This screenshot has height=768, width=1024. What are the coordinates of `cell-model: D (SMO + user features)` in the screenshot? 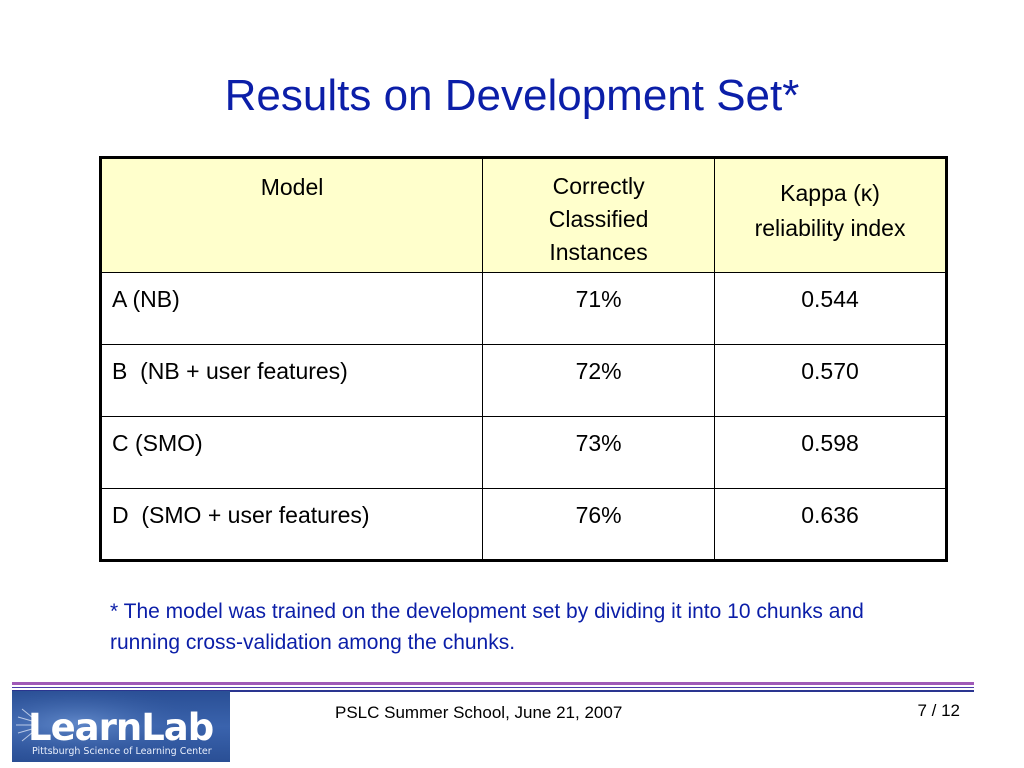 It's located at (291, 524).